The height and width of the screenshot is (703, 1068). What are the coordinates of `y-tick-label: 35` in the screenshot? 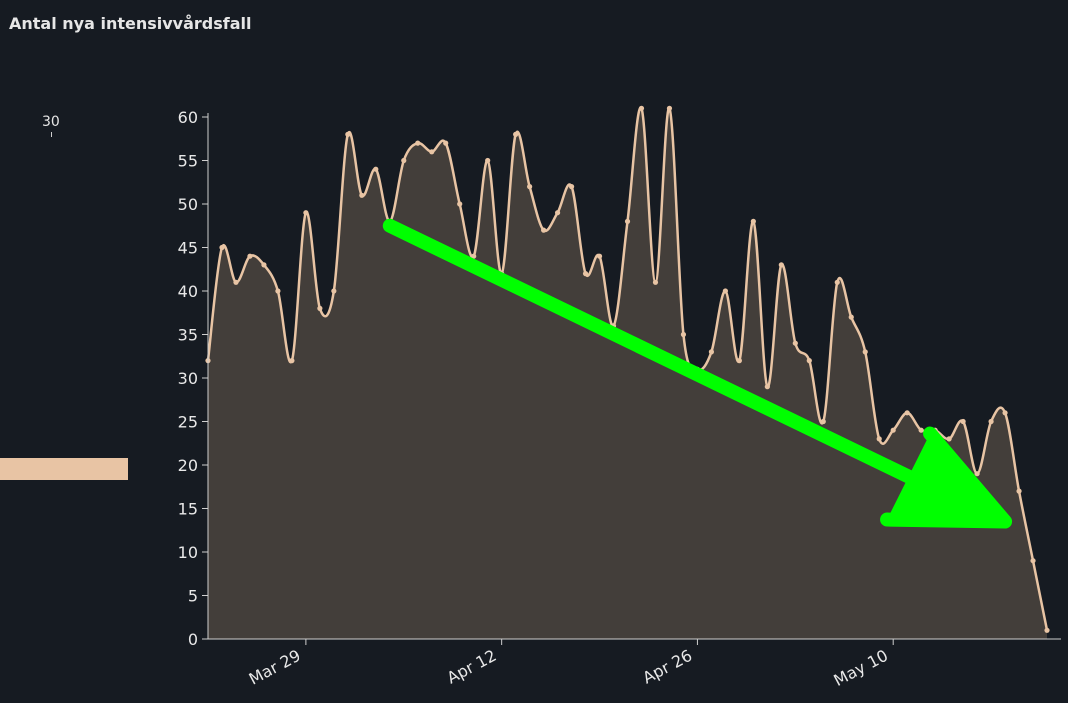 It's located at (188, 335).